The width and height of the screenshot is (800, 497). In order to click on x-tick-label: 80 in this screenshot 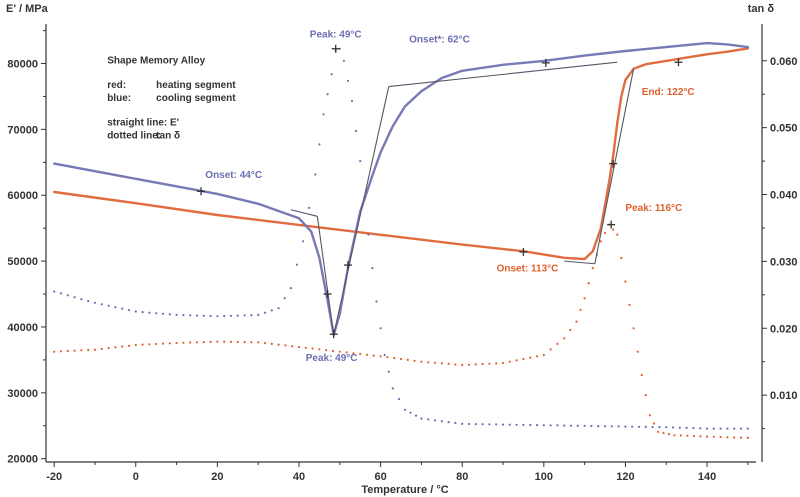, I will do `click(462, 477)`.